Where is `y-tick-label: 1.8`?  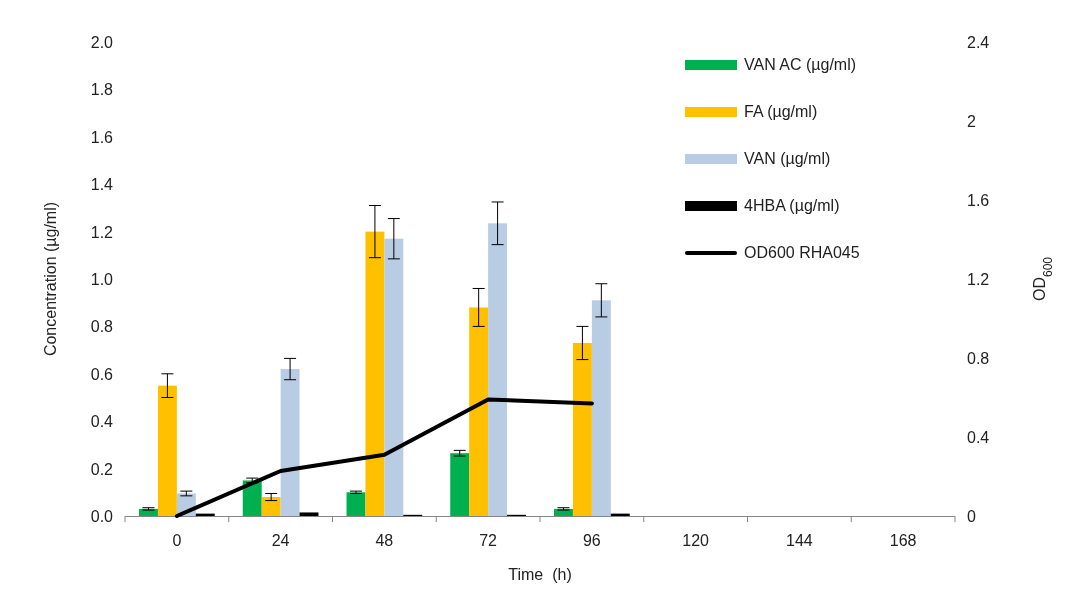
y-tick-label: 1.8 is located at coordinates (102, 90).